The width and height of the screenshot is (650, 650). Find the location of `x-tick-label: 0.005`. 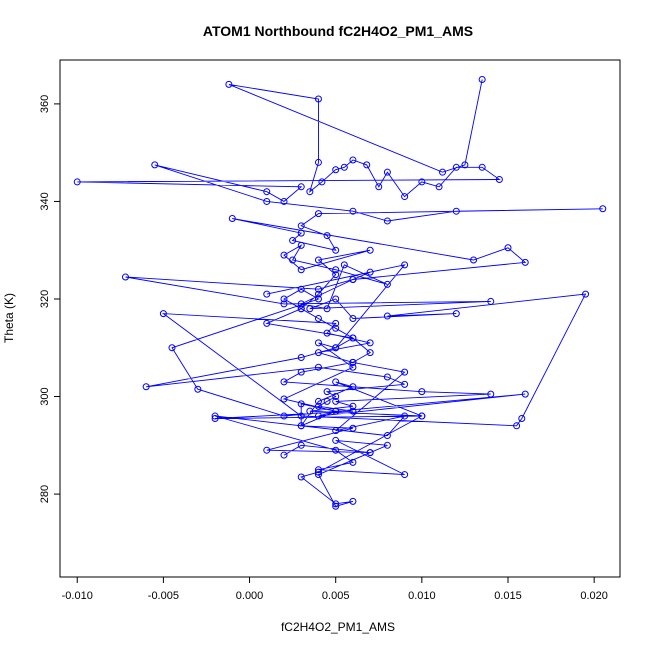

x-tick-label: 0.005 is located at coordinates (336, 596).